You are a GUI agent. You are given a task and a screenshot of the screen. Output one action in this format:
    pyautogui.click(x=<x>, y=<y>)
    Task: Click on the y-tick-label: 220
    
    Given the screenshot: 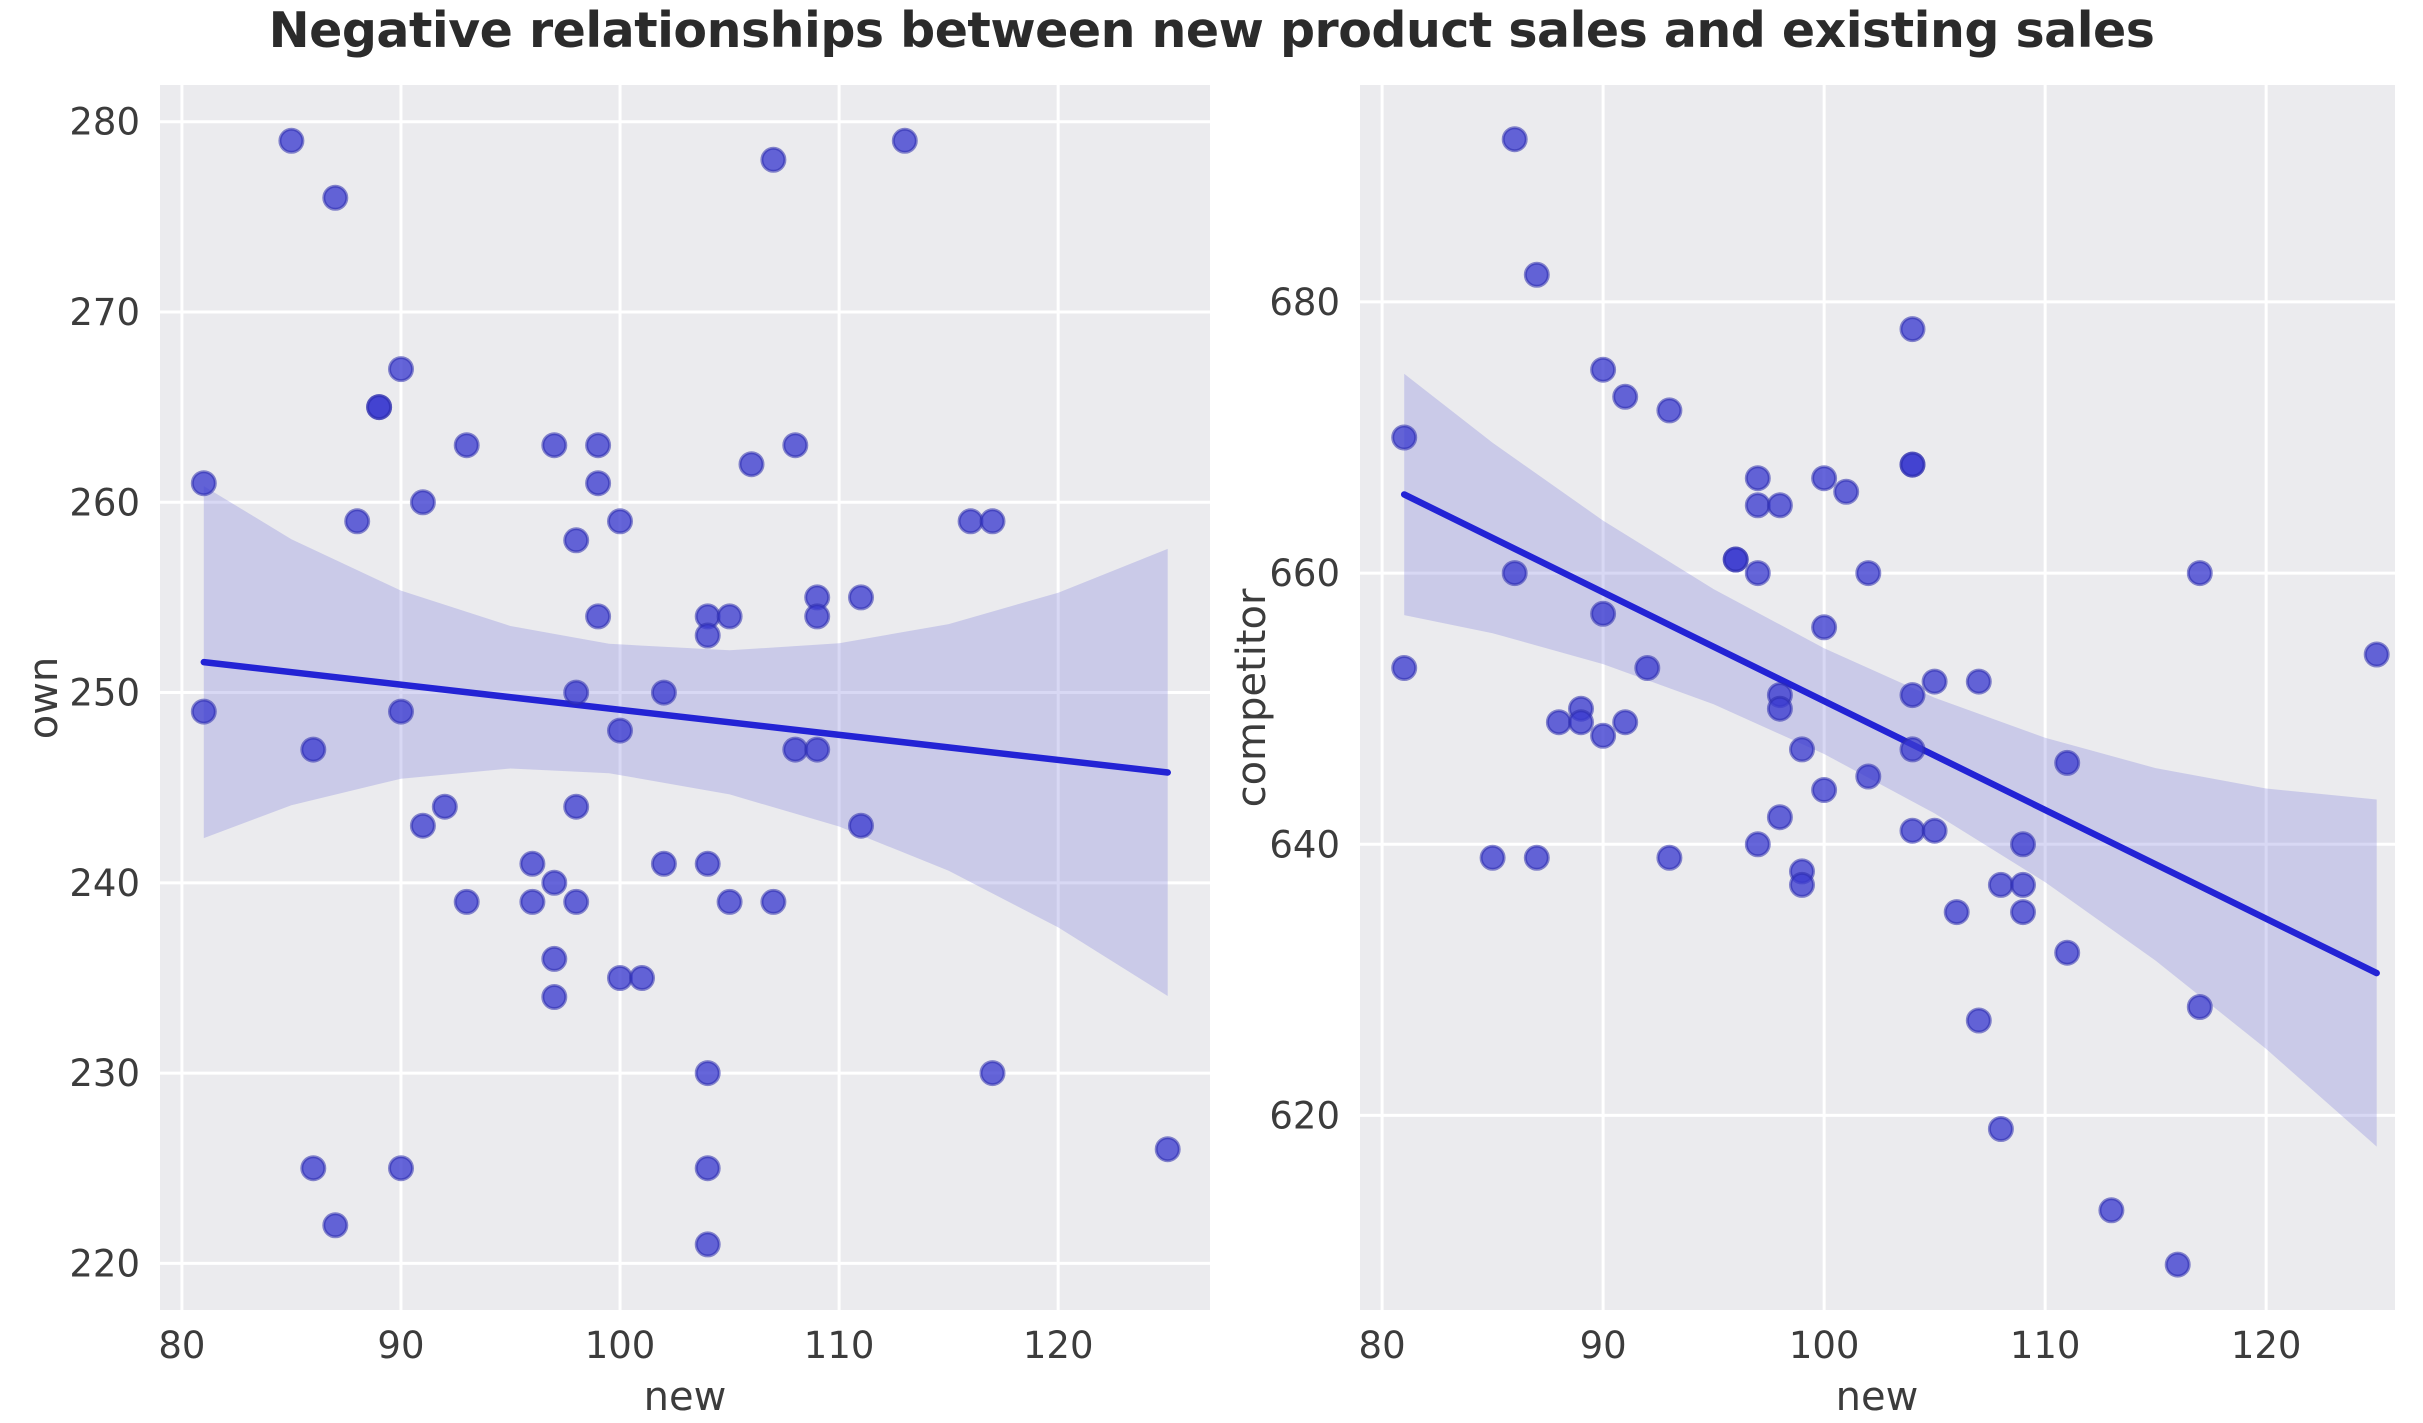 What is the action you would take?
    pyautogui.click(x=104, y=1263)
    